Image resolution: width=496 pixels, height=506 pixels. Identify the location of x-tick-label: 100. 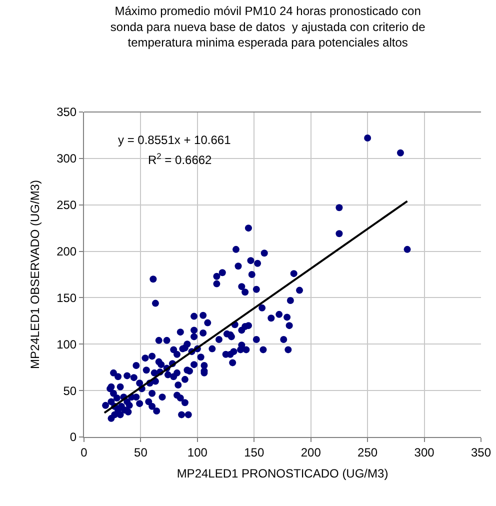
(197, 452).